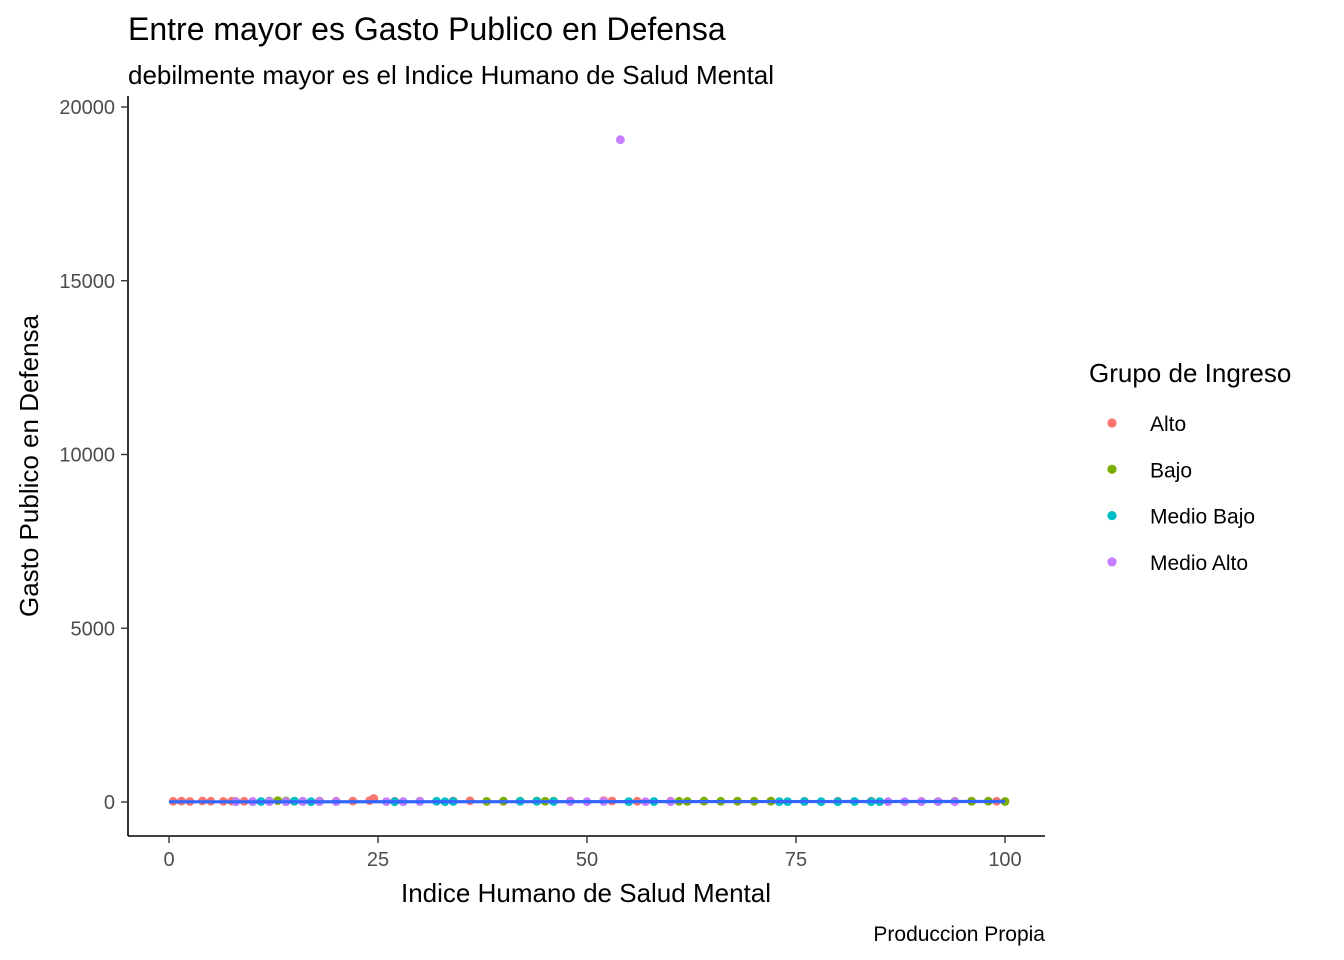 The height and width of the screenshot is (960, 1344). I want to click on x-tick-label-4: 100, so click(1004, 860).